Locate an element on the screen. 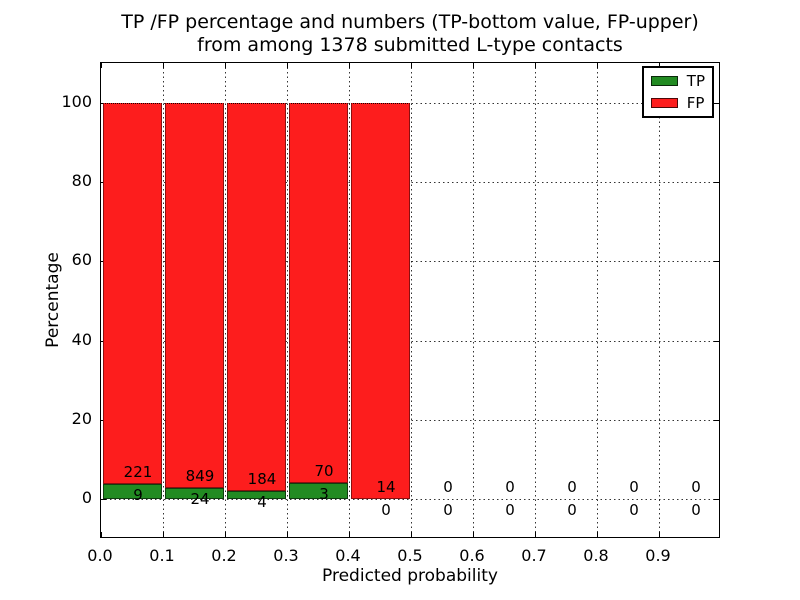 The width and height of the screenshot is (800, 600). fp-count-label: 14 is located at coordinates (386, 487).